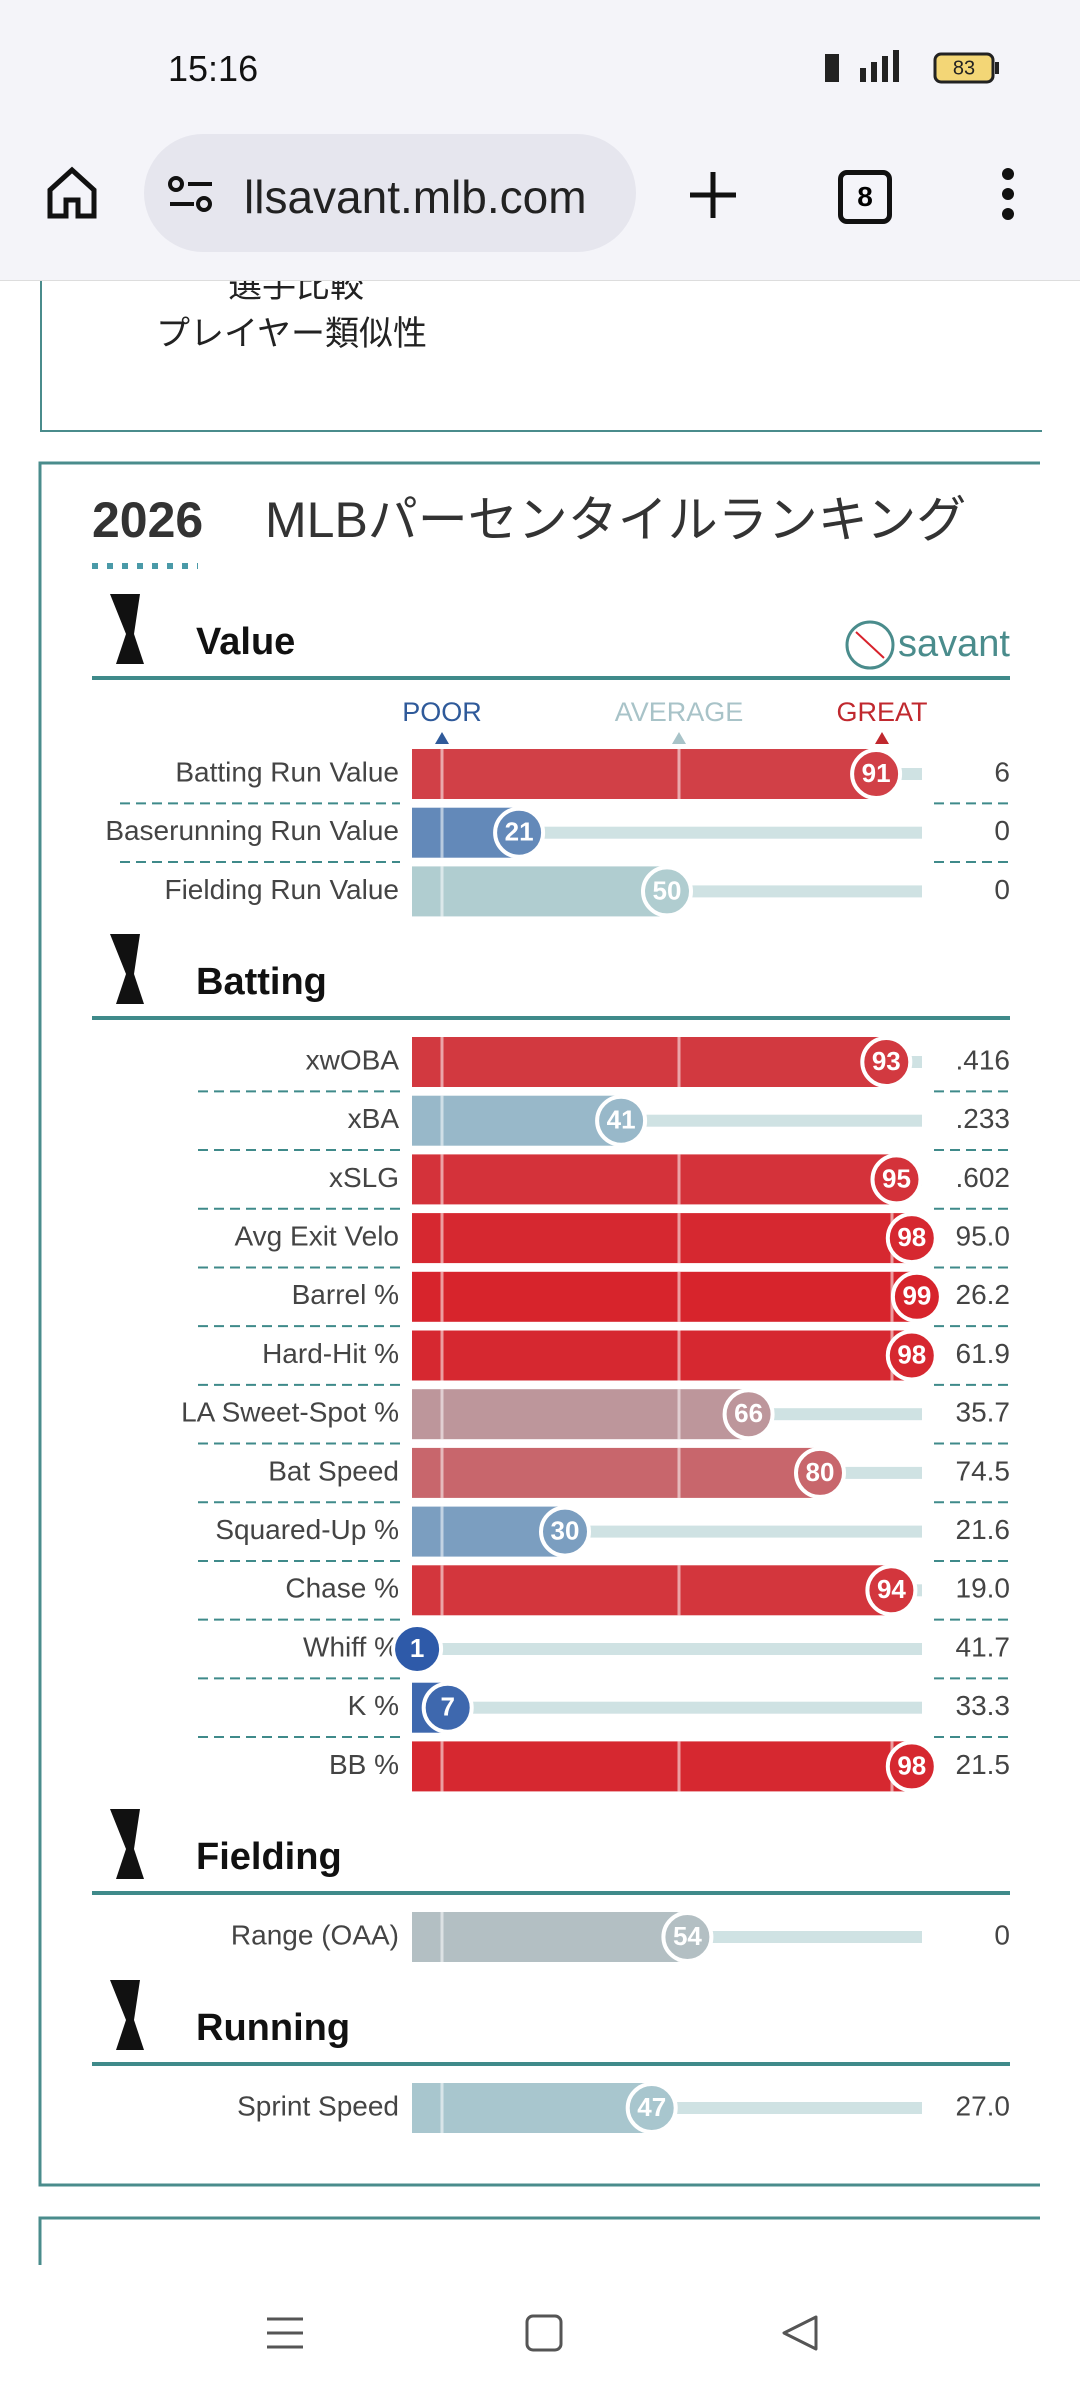 The width and height of the screenshot is (1080, 2400). I want to click on scale-label: AVERAGE, so click(679, 712).